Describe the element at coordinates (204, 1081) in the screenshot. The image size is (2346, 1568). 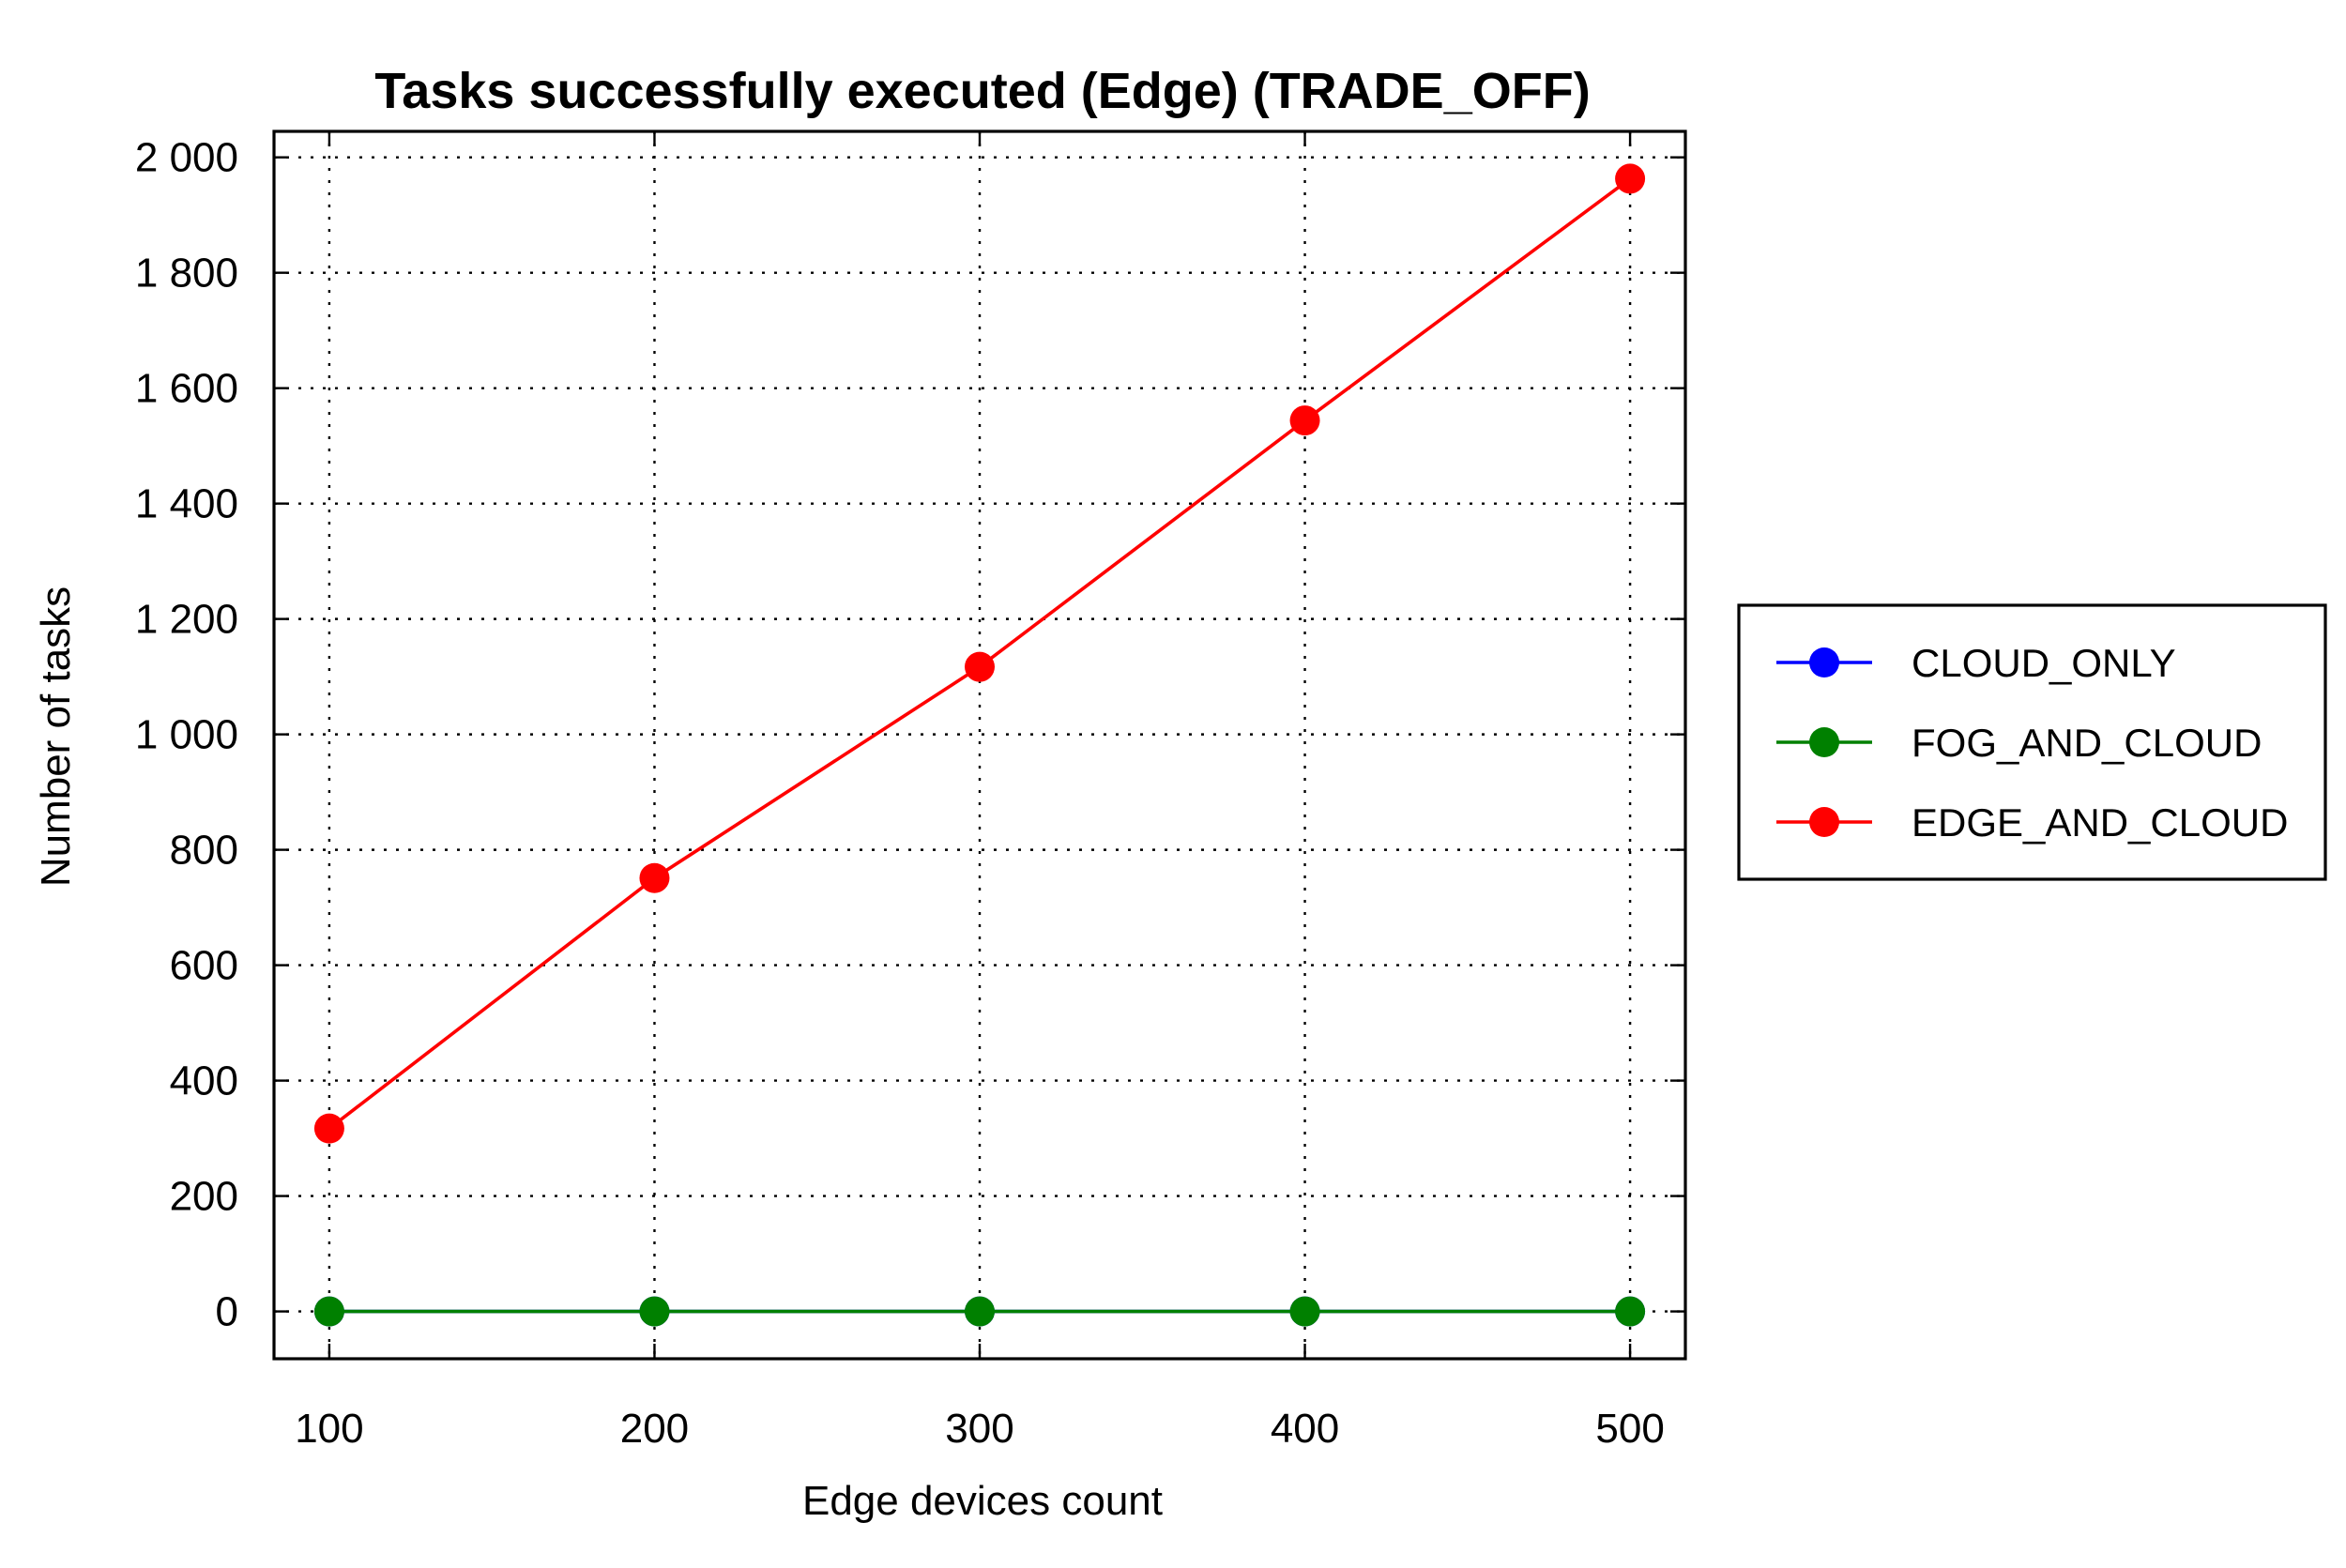
I see `y-tick-label: 400` at that location.